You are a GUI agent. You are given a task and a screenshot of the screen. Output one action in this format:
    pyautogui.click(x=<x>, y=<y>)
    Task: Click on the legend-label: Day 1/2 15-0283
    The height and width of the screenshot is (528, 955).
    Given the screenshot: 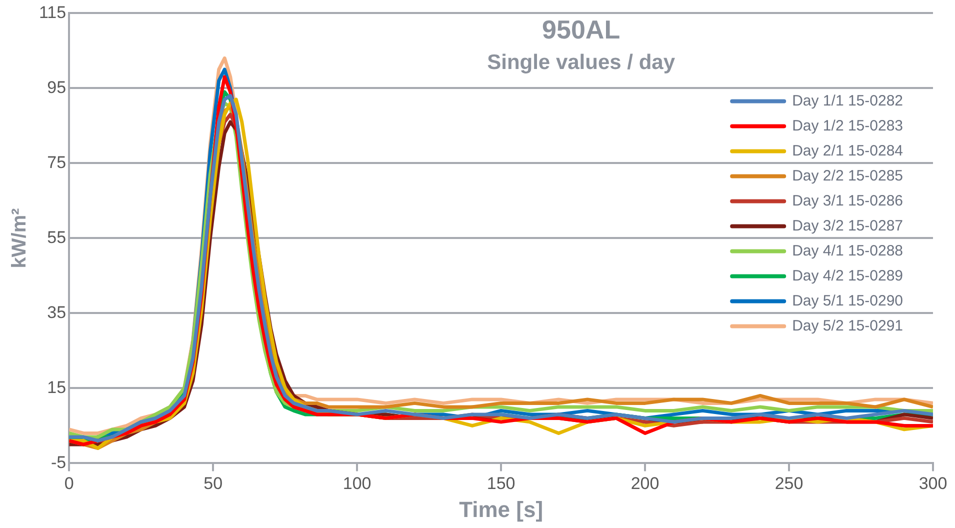 What is the action you would take?
    pyautogui.click(x=848, y=125)
    